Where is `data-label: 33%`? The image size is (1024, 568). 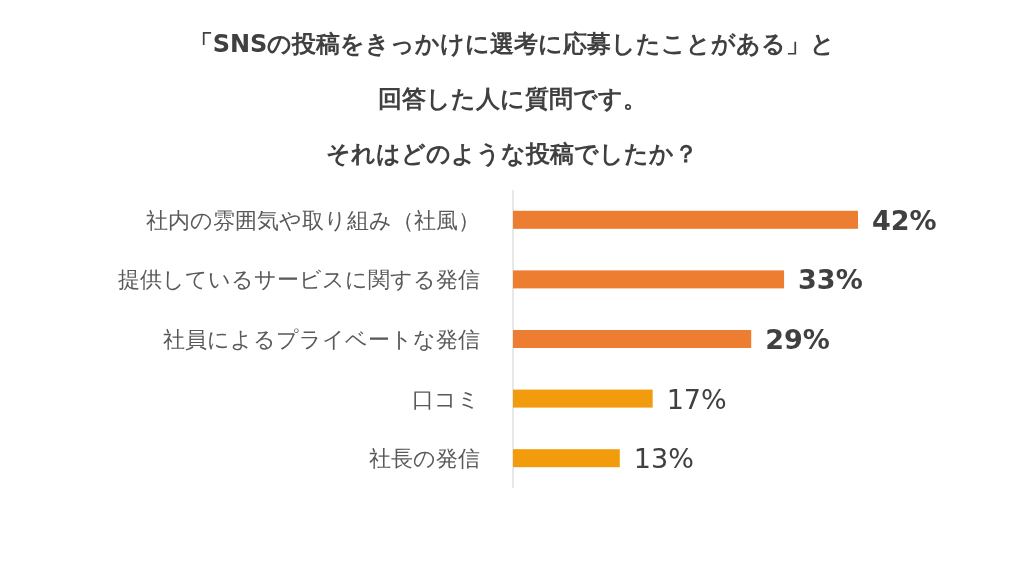
data-label: 33% is located at coordinates (830, 280).